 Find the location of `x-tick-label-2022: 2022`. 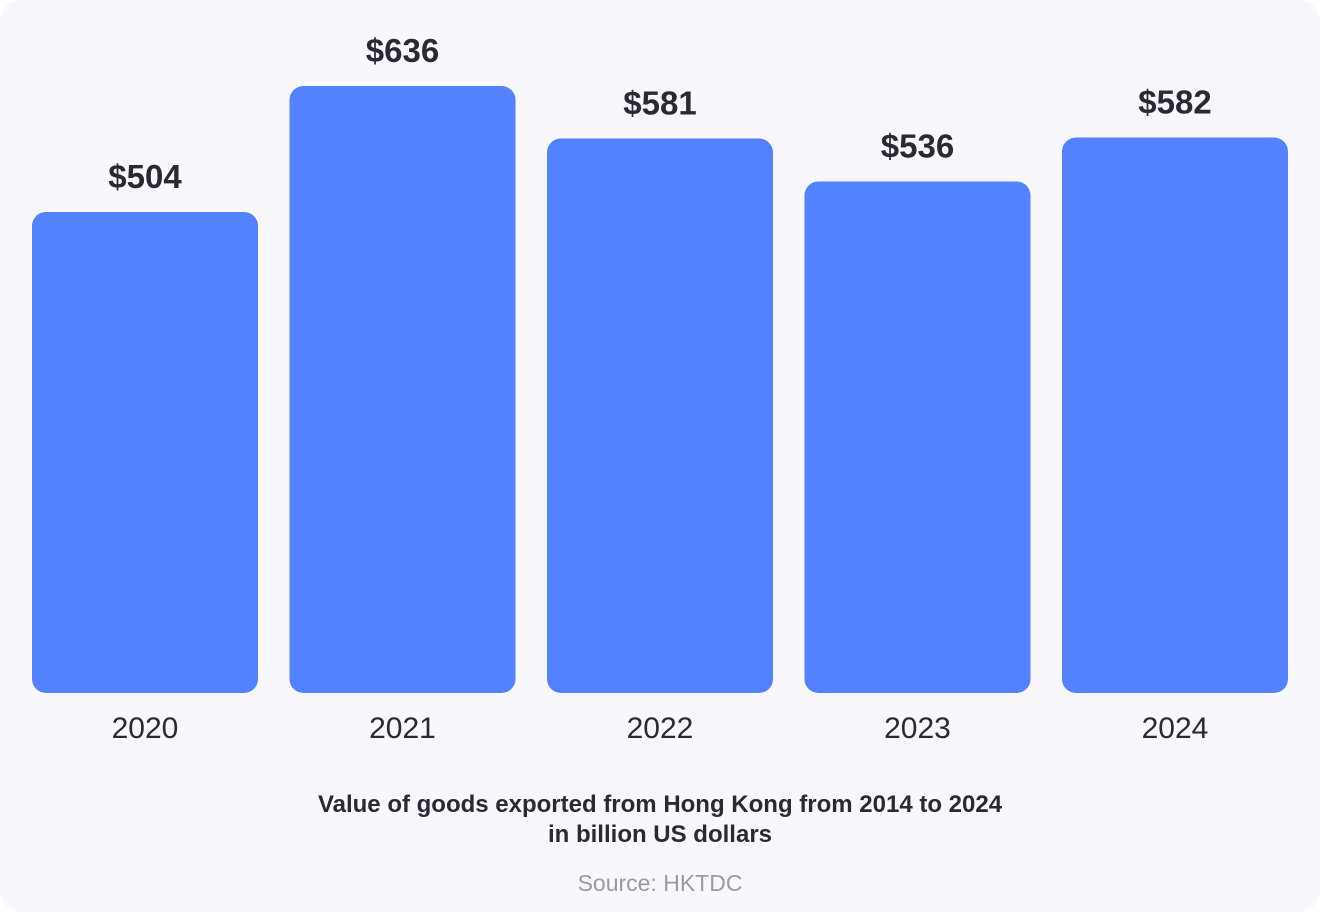

x-tick-label-2022: 2022 is located at coordinates (660, 728).